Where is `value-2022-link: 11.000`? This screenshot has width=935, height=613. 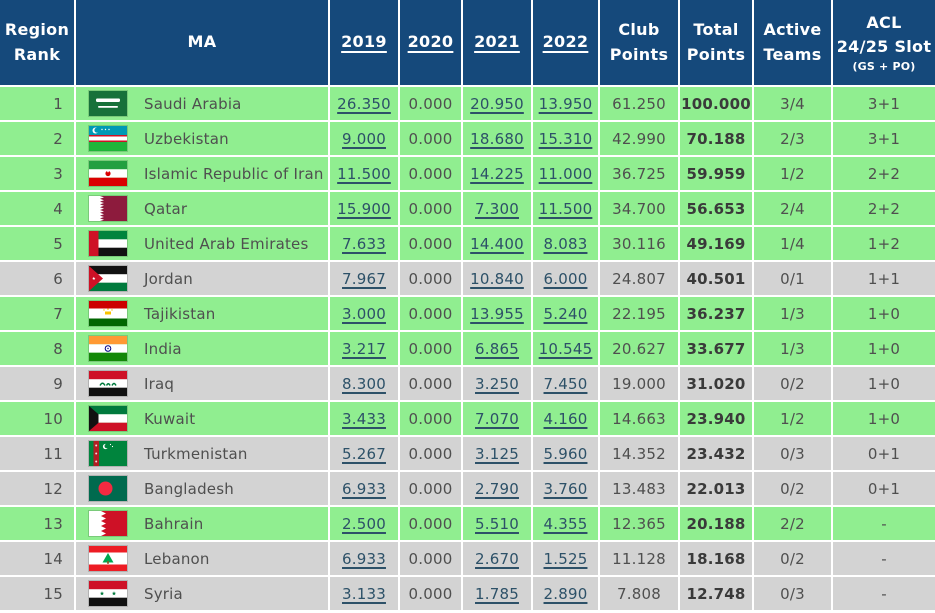 value-2022-link: 11.000 is located at coordinates (565, 173).